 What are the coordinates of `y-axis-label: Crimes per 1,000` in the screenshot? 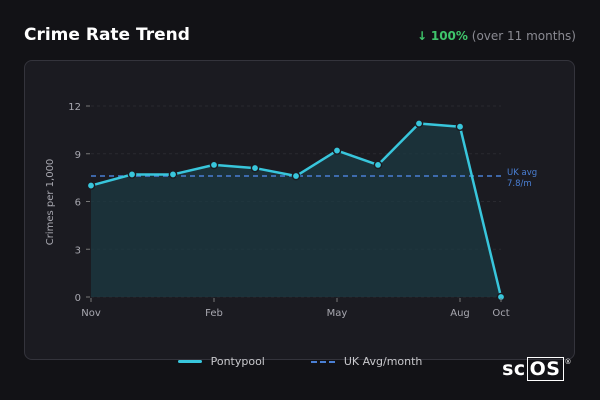 It's located at (50, 202).